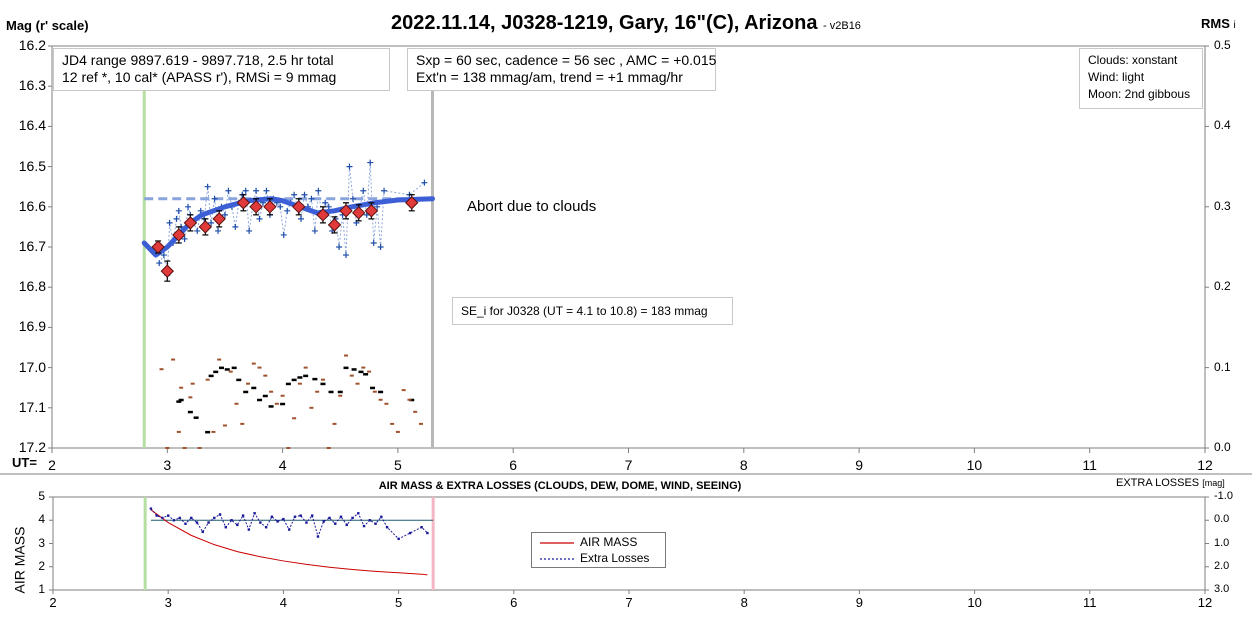 The width and height of the screenshot is (1252, 622). What do you see at coordinates (32, 85) in the screenshot?
I see `y-tick-label: 16.3` at bounding box center [32, 85].